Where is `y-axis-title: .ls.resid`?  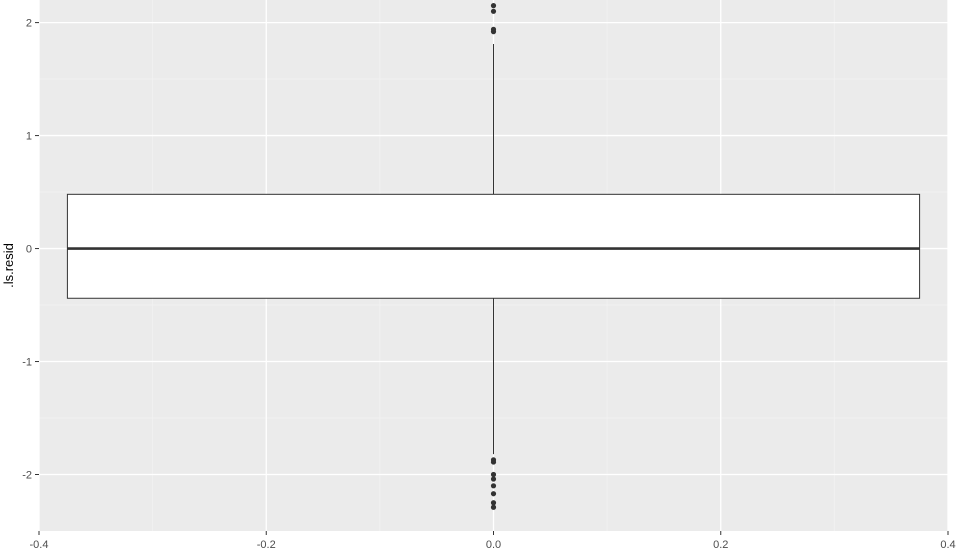
y-axis-title: .ls.resid is located at coordinates (8, 265).